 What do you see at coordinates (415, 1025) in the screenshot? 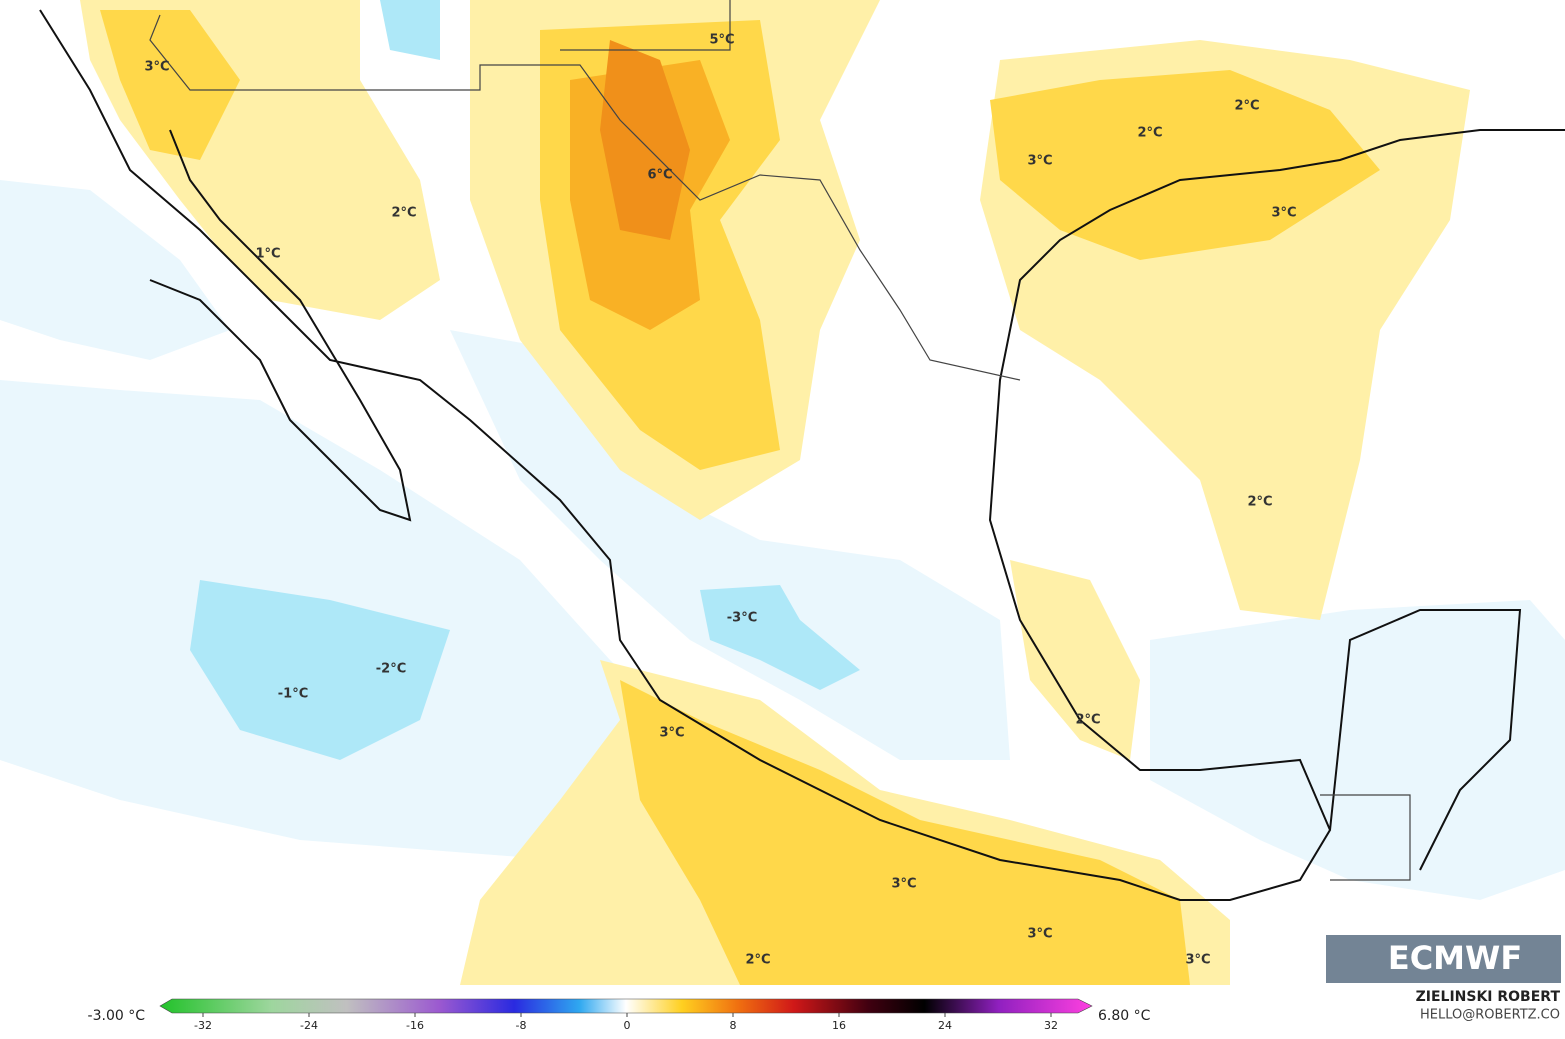
I see `colorbar-tick-label: -16` at bounding box center [415, 1025].